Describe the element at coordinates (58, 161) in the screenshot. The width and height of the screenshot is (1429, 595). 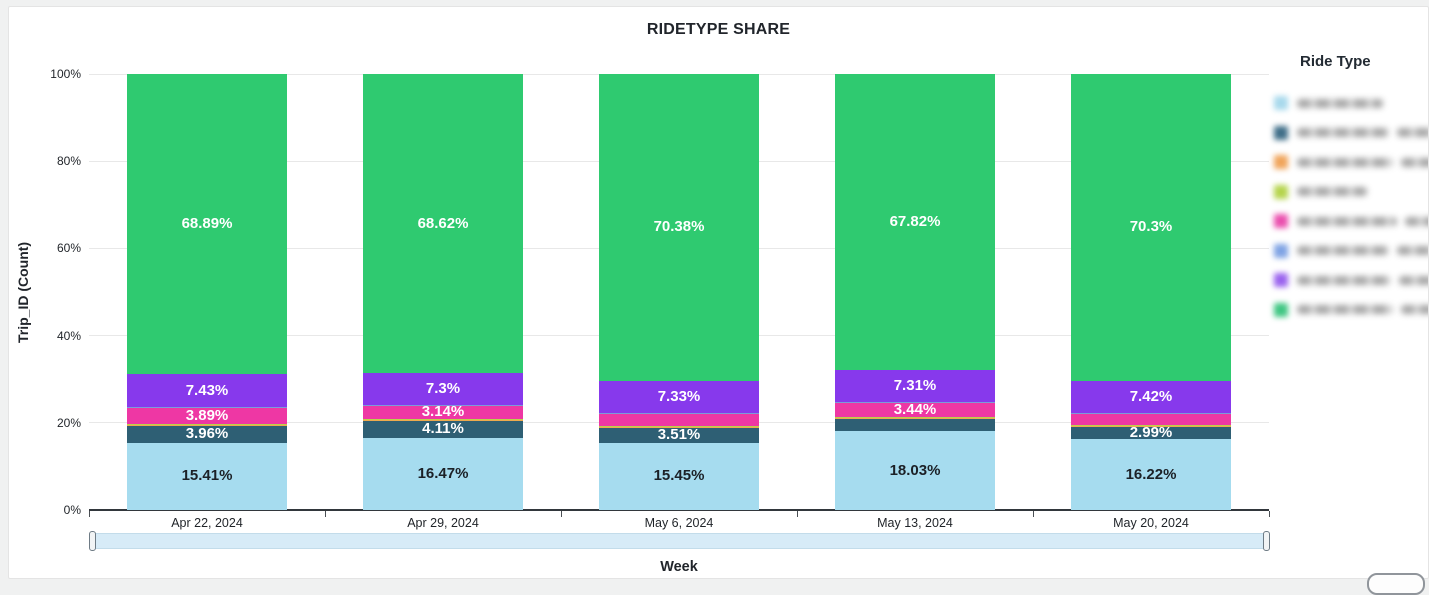
I see `y-tick-label: 80%` at that location.